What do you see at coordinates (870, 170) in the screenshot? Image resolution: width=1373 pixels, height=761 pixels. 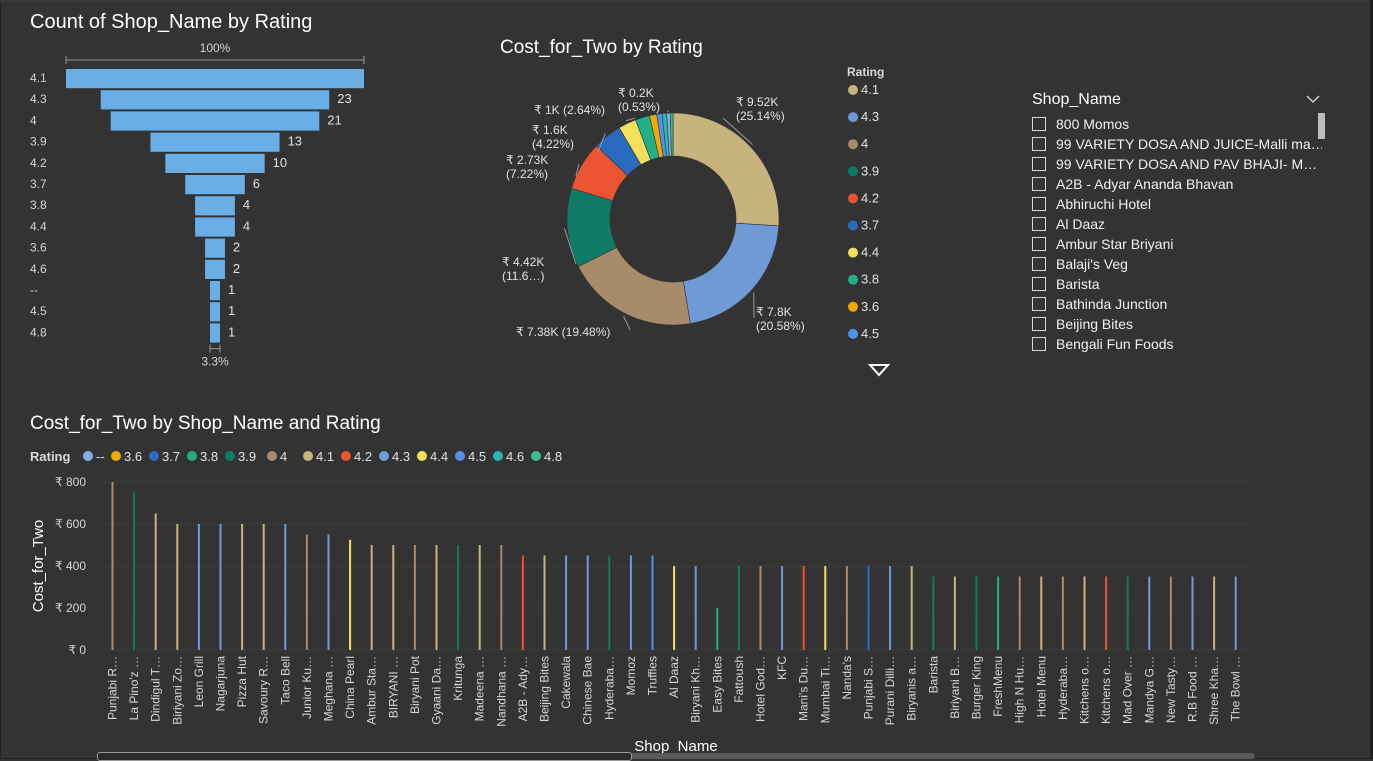 I see `donut-legend-label: 3.9` at bounding box center [870, 170].